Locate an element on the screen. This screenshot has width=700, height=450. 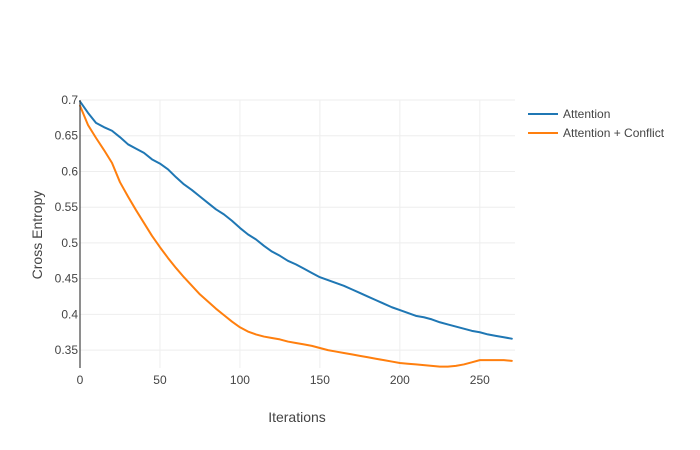
legend-label: Attention is located at coordinates (586, 114).